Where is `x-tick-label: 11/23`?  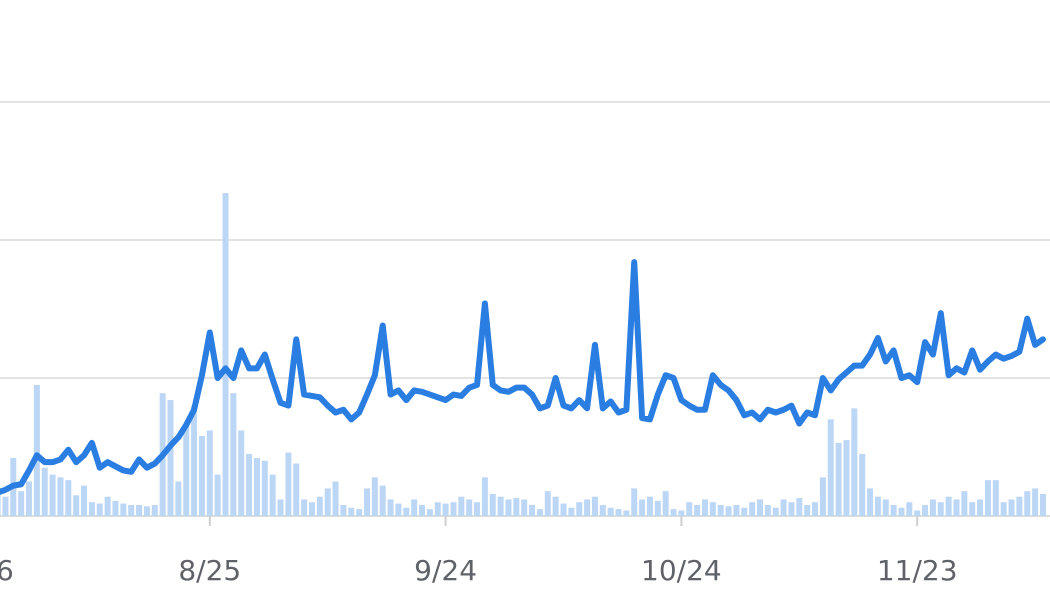
x-tick-label: 11/23 is located at coordinates (917, 570).